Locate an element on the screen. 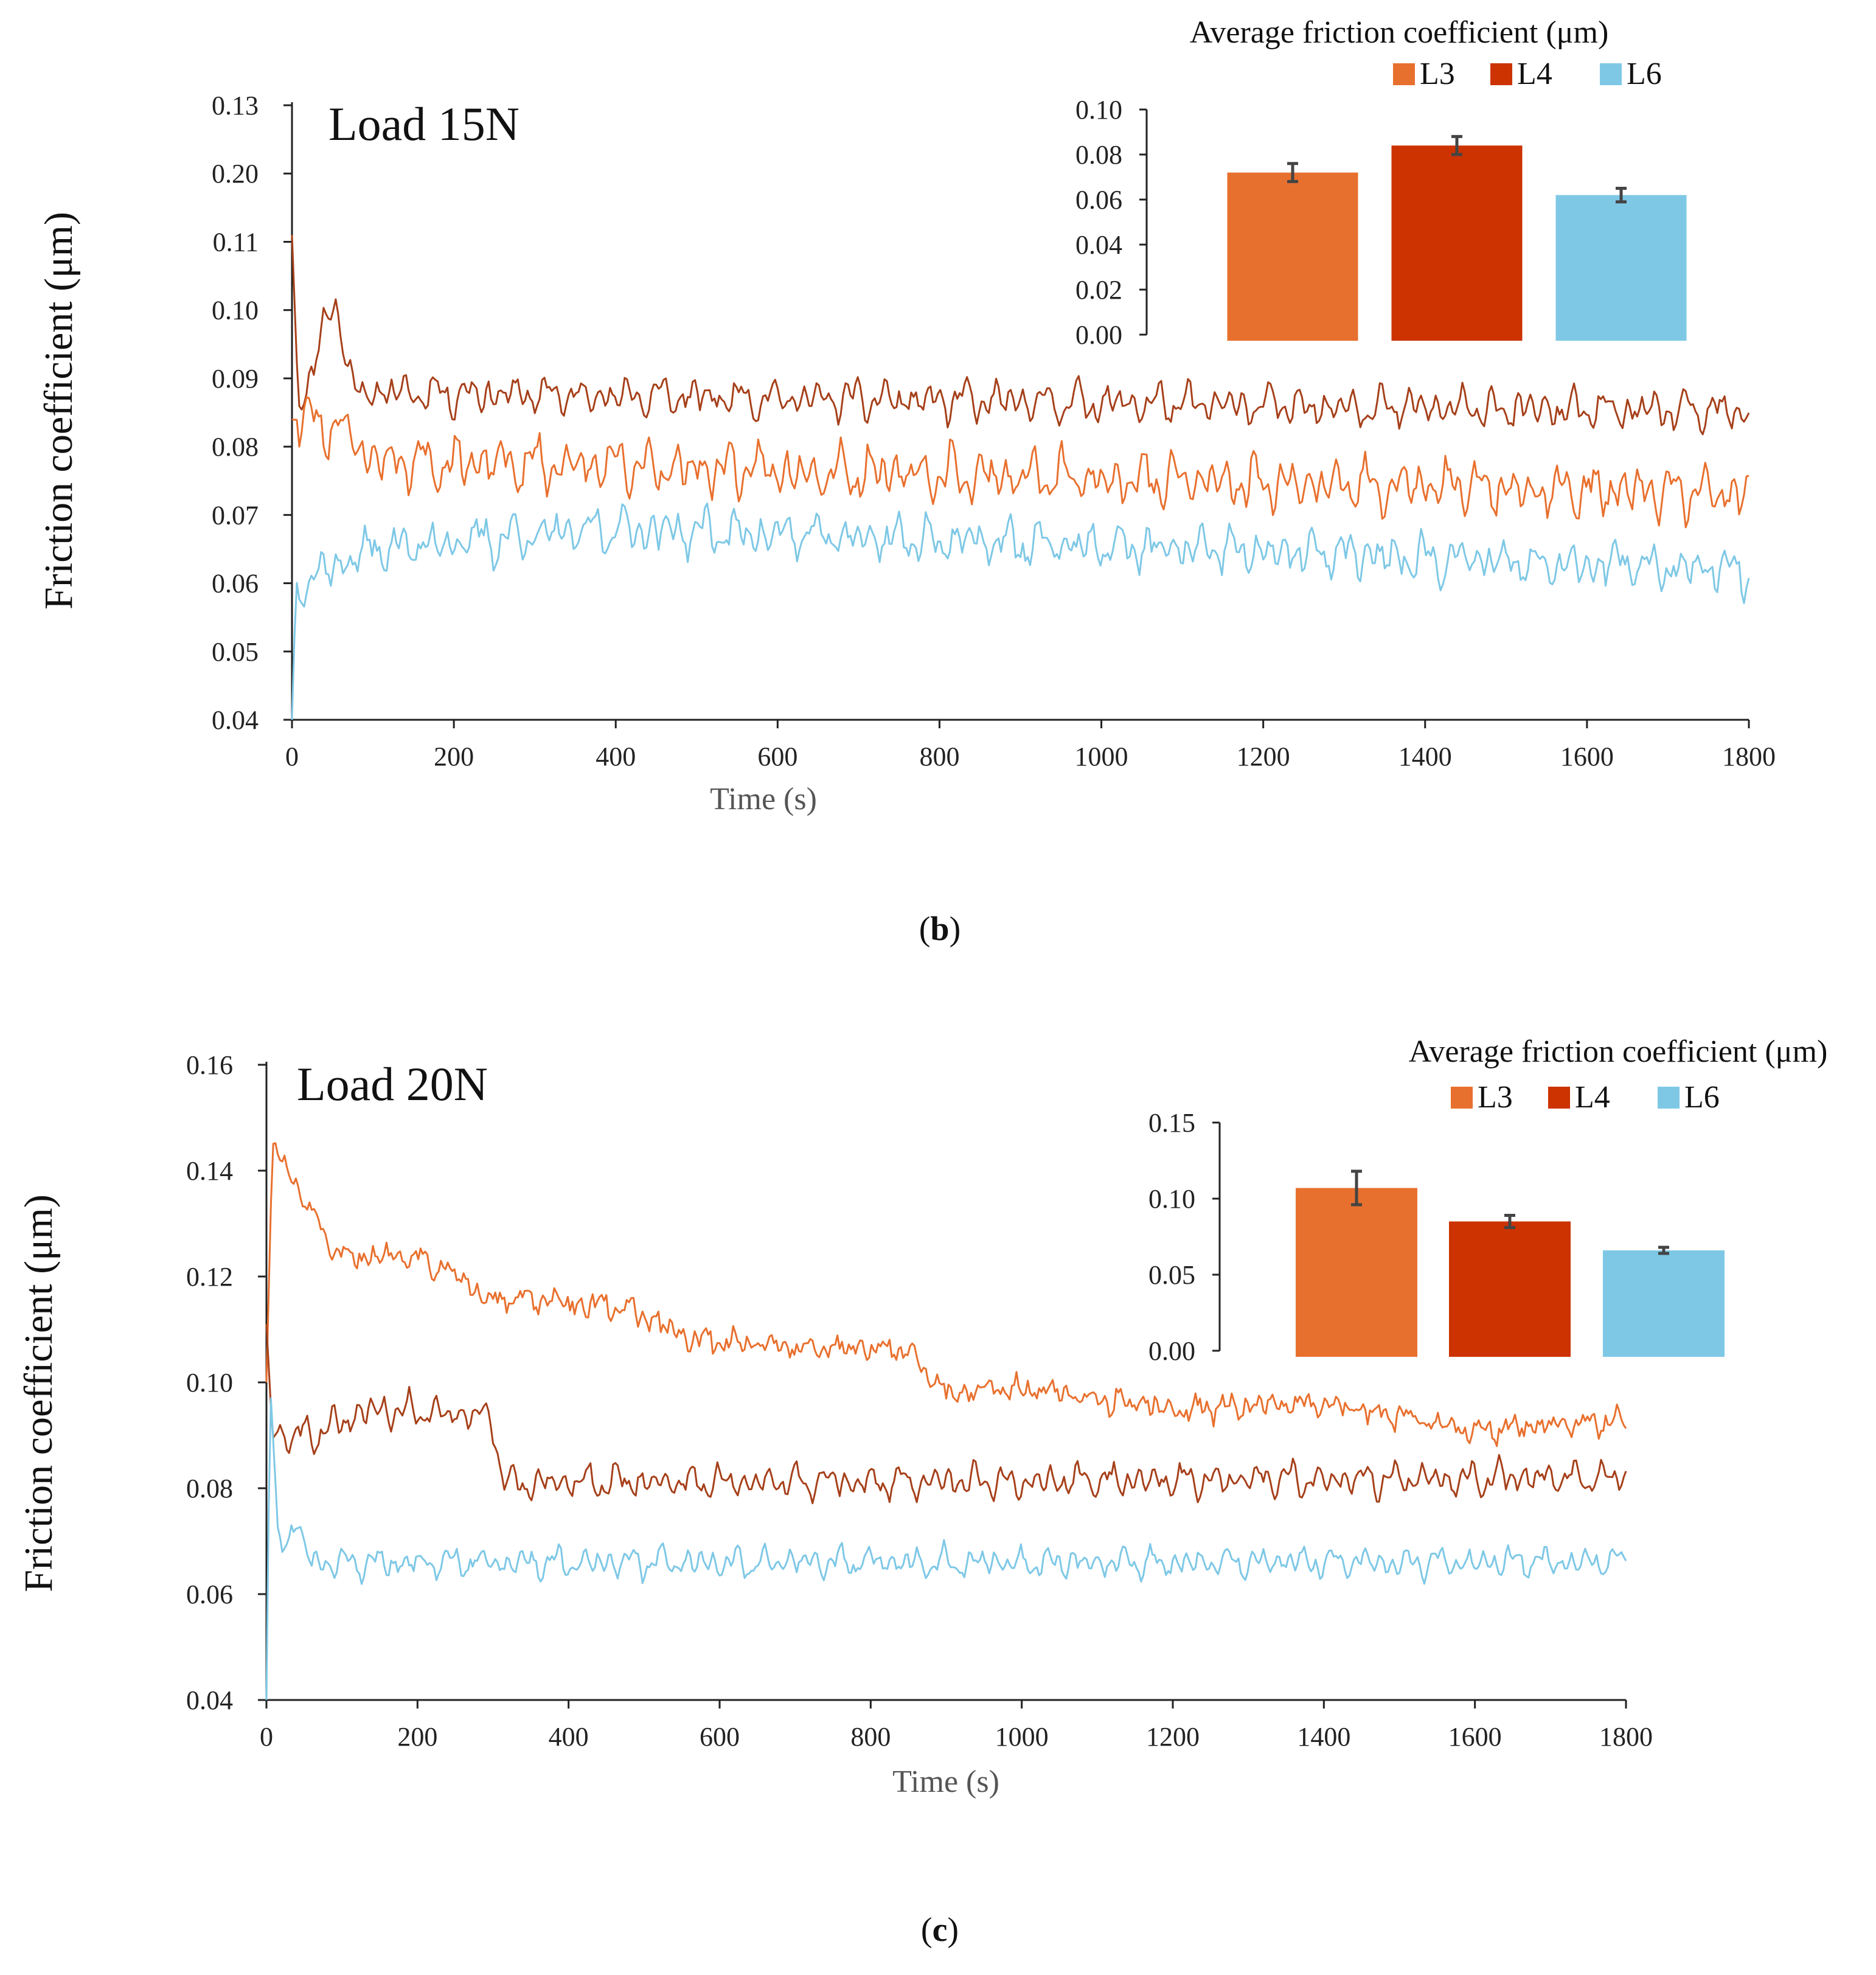  y-tick-label: 0.11 is located at coordinates (236, 242).